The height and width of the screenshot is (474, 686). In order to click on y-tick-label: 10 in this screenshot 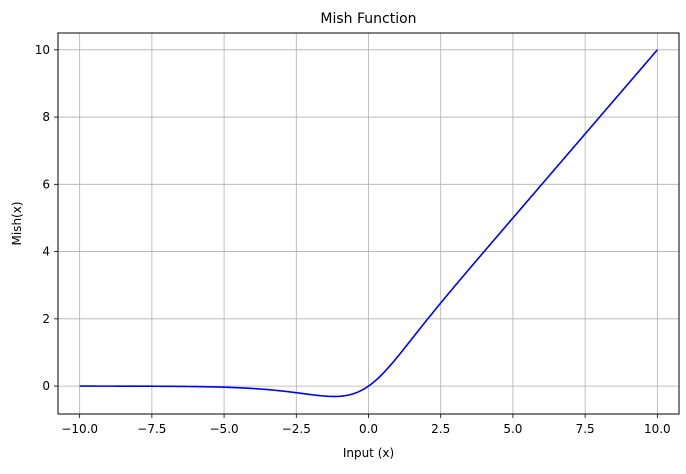, I will do `click(42, 50)`.